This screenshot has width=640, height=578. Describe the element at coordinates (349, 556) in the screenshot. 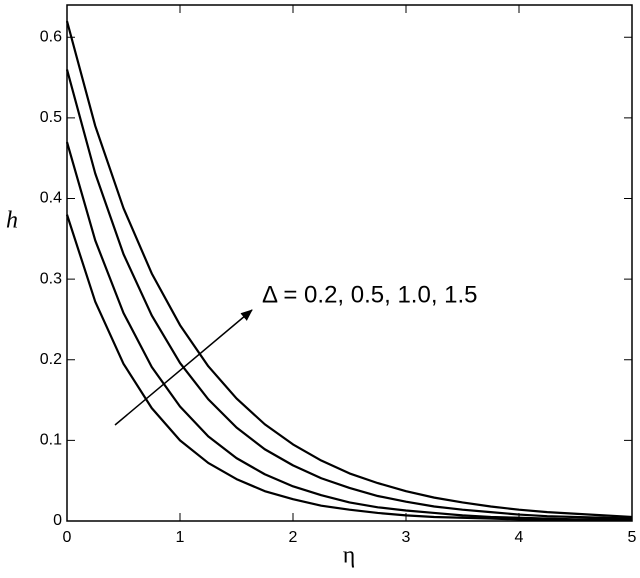

I see `x-axis-label: η` at that location.